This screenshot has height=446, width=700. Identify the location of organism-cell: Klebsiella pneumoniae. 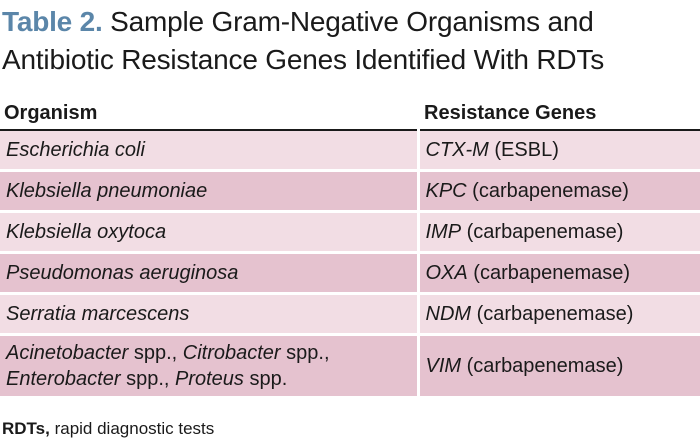
(210, 191).